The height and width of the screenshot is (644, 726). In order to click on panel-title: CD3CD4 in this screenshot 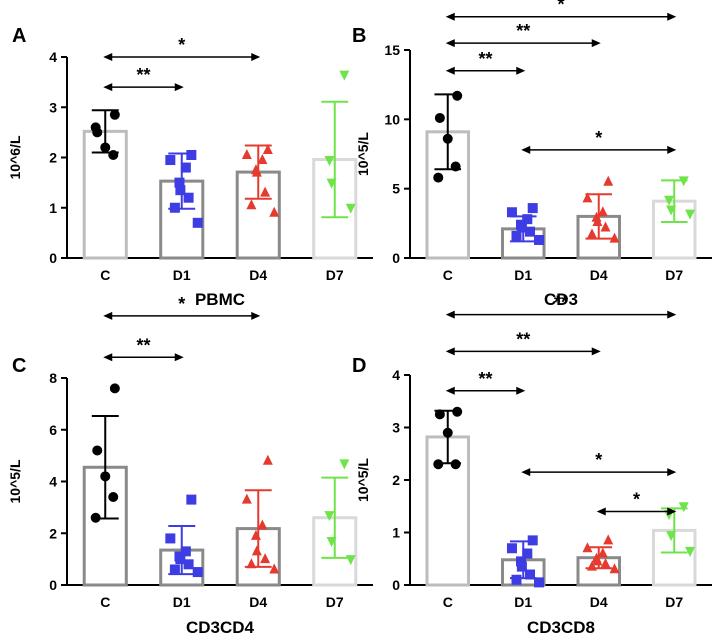, I will do `click(220, 627)`.